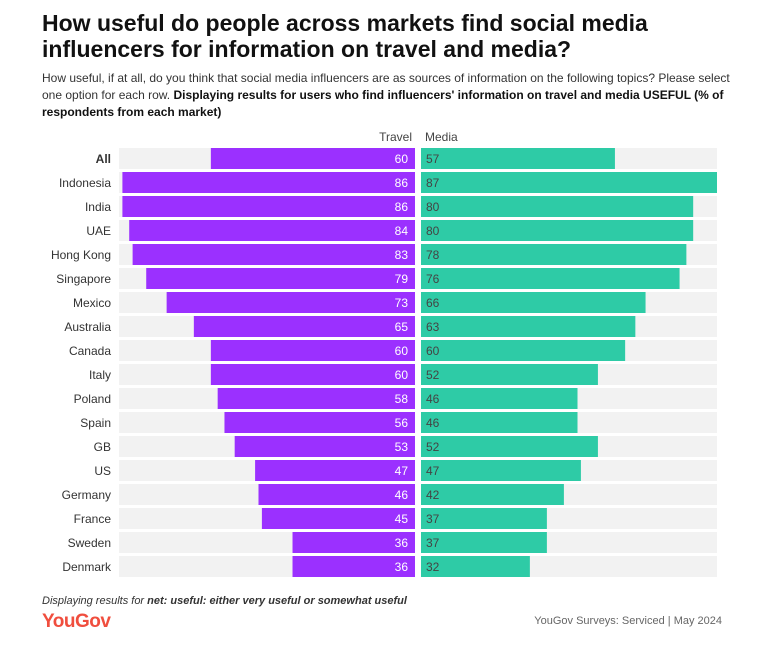 The image size is (760, 650). Describe the element at coordinates (523, 350) in the screenshot. I see `bar-media-canada` at that location.